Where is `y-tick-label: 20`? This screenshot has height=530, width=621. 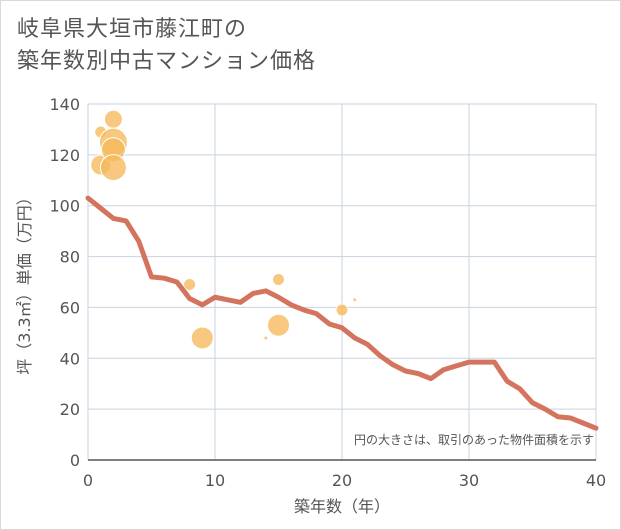 y-tick-label: 20 is located at coordinates (70, 409).